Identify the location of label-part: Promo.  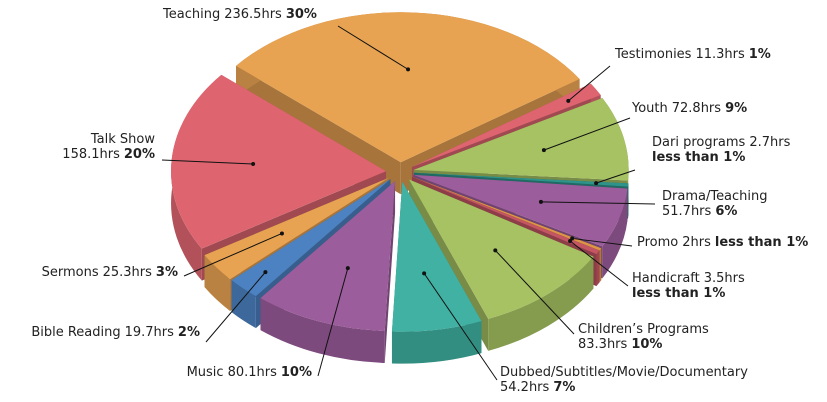
(657, 242).